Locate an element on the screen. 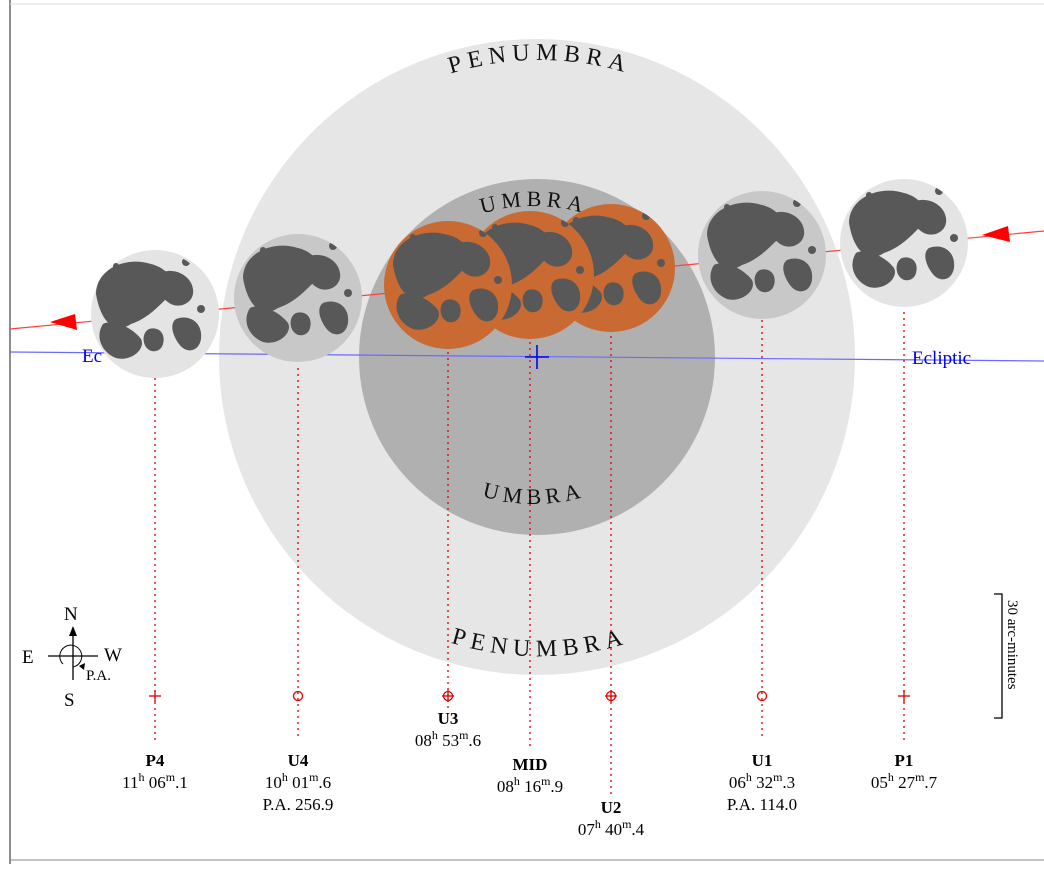 This screenshot has height=869, width=1044. compass-north: N is located at coordinates (71, 614).